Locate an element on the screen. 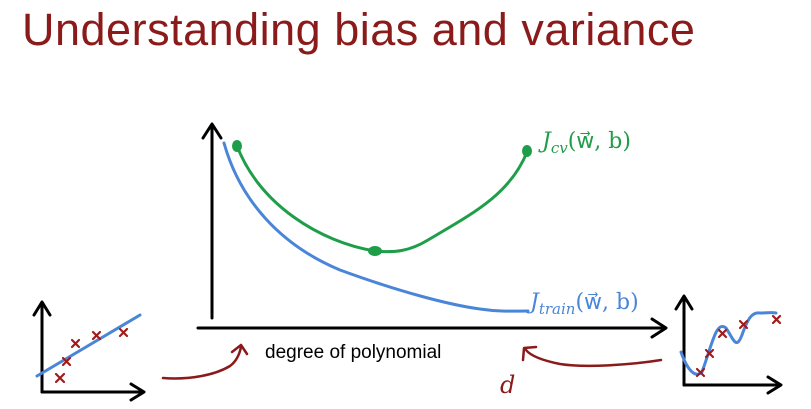  x-symbol-label: d is located at coordinates (507, 385).